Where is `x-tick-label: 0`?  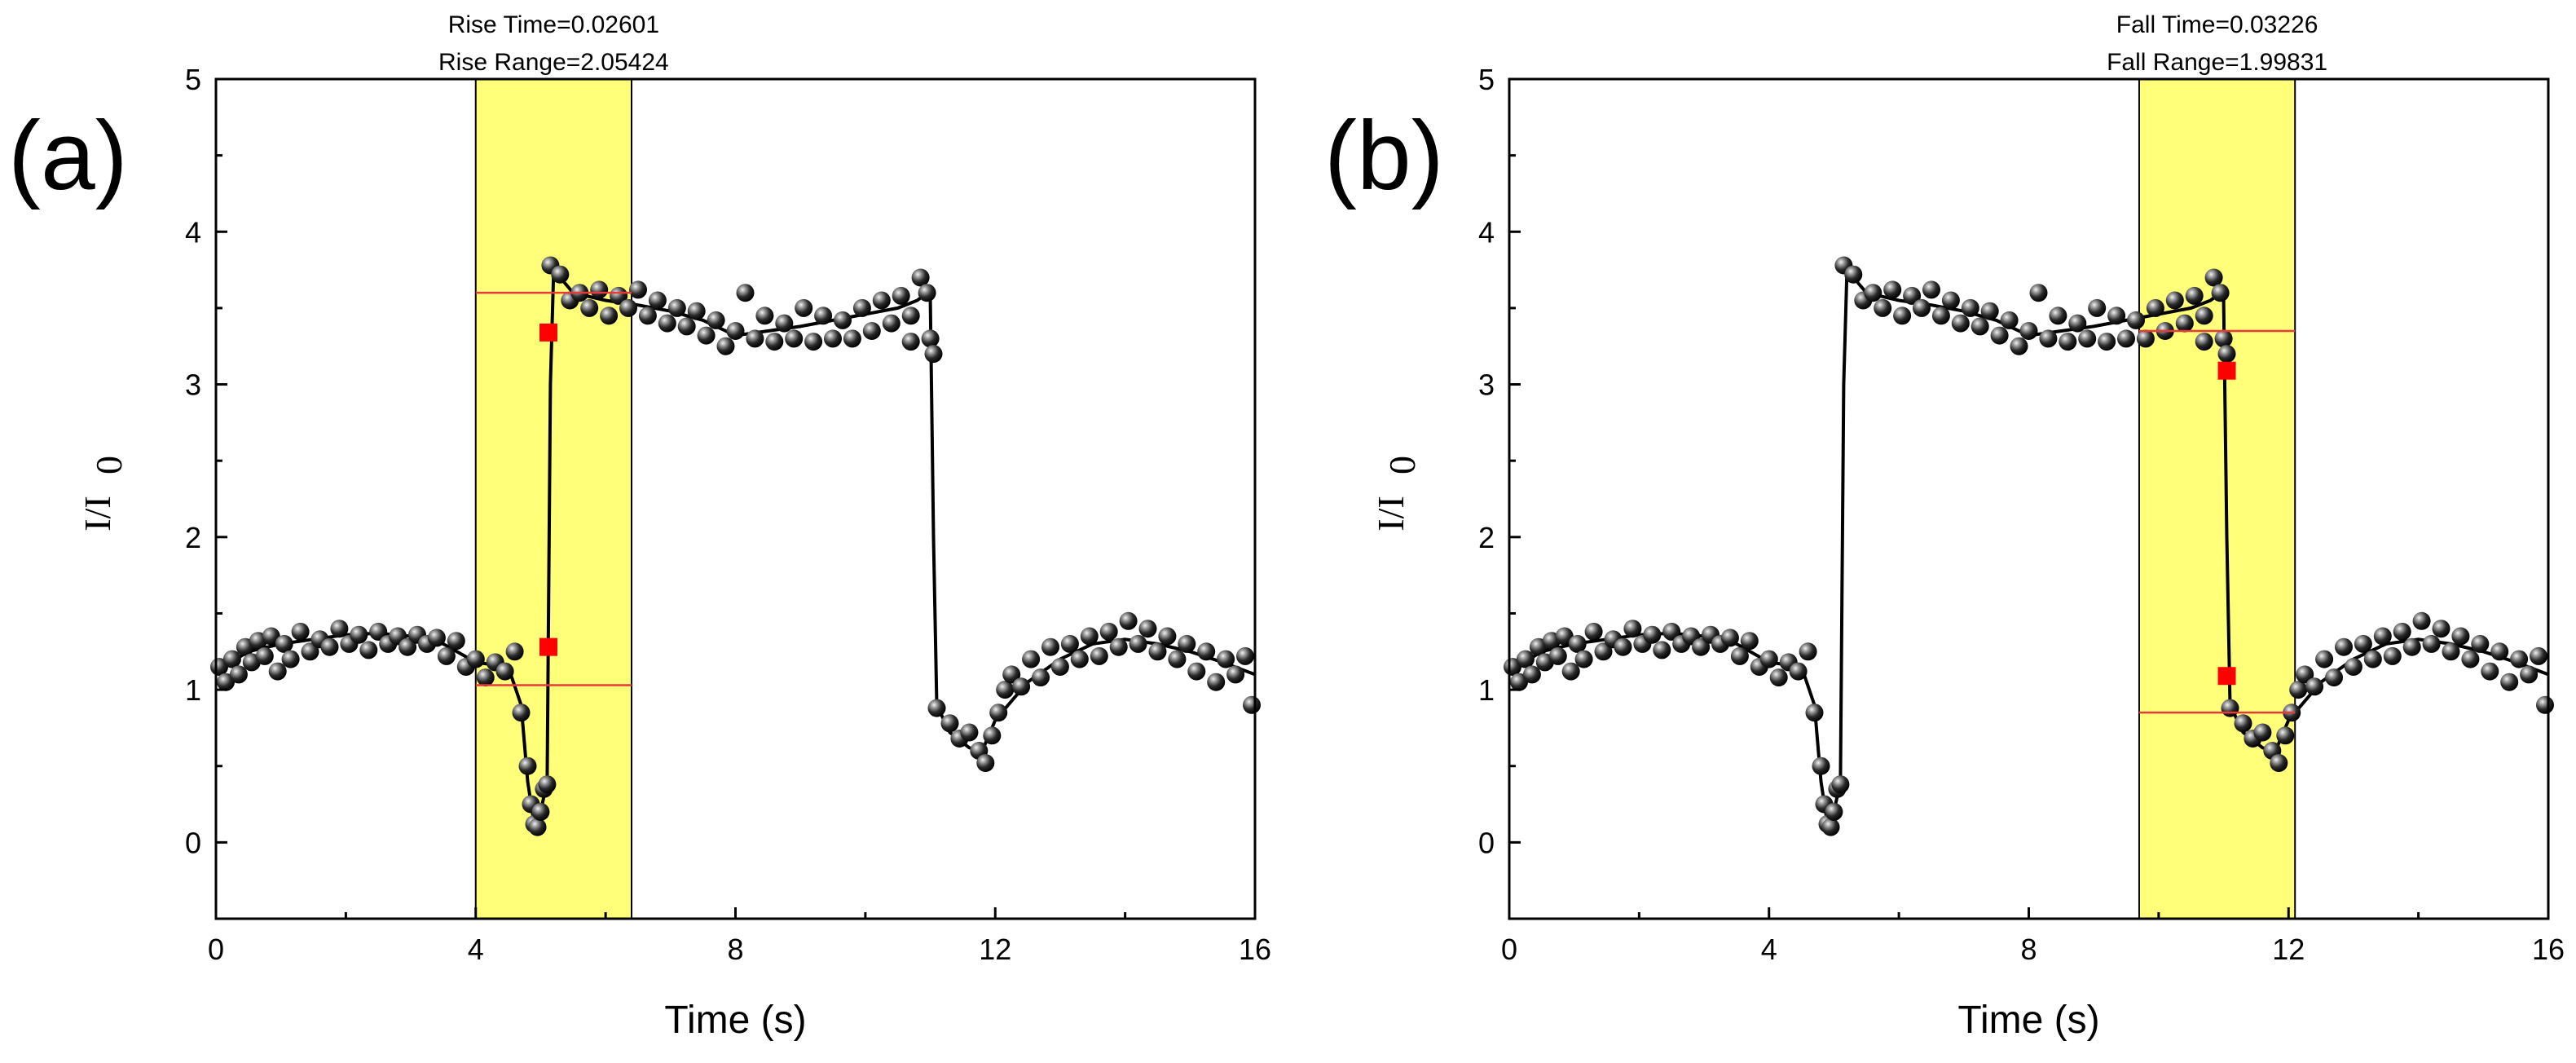 x-tick-label: 0 is located at coordinates (216, 949).